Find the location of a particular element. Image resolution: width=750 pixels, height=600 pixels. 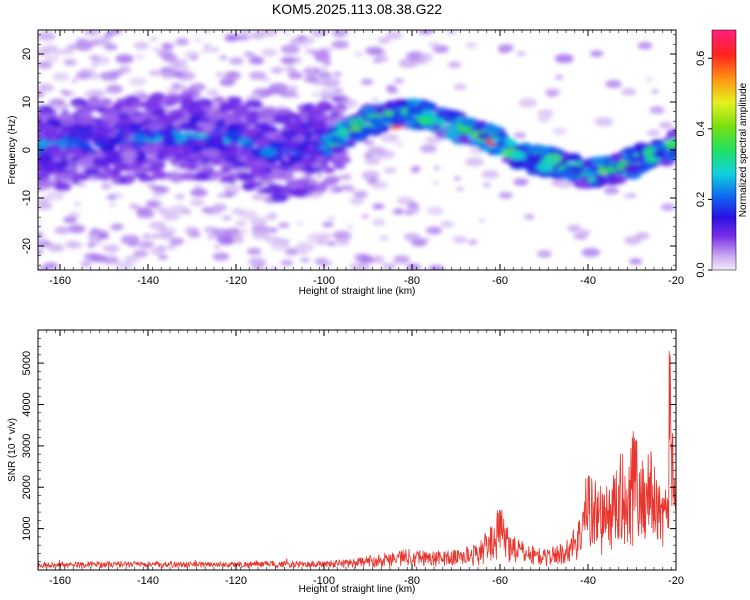

x-tick-label: -120 is located at coordinates (236, 581).